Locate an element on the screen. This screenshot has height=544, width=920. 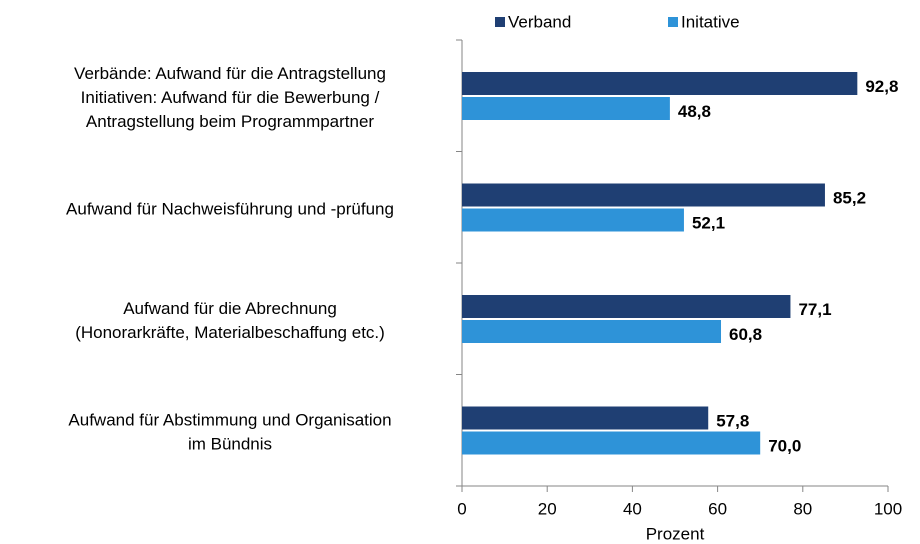
value-label: 85,2 is located at coordinates (849, 197).